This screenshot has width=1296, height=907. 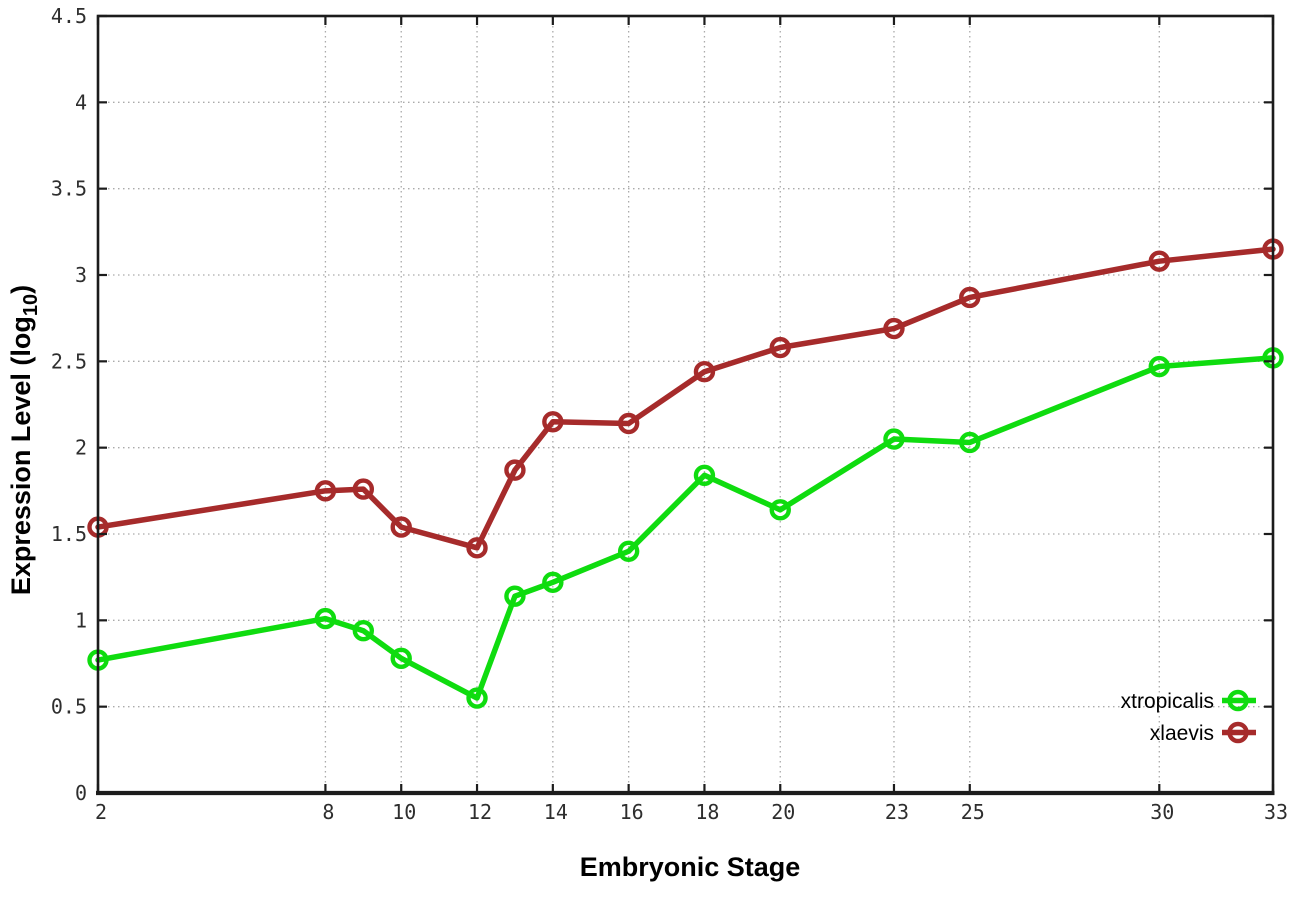 I want to click on x-tick-label: 23, so click(x=897, y=812).